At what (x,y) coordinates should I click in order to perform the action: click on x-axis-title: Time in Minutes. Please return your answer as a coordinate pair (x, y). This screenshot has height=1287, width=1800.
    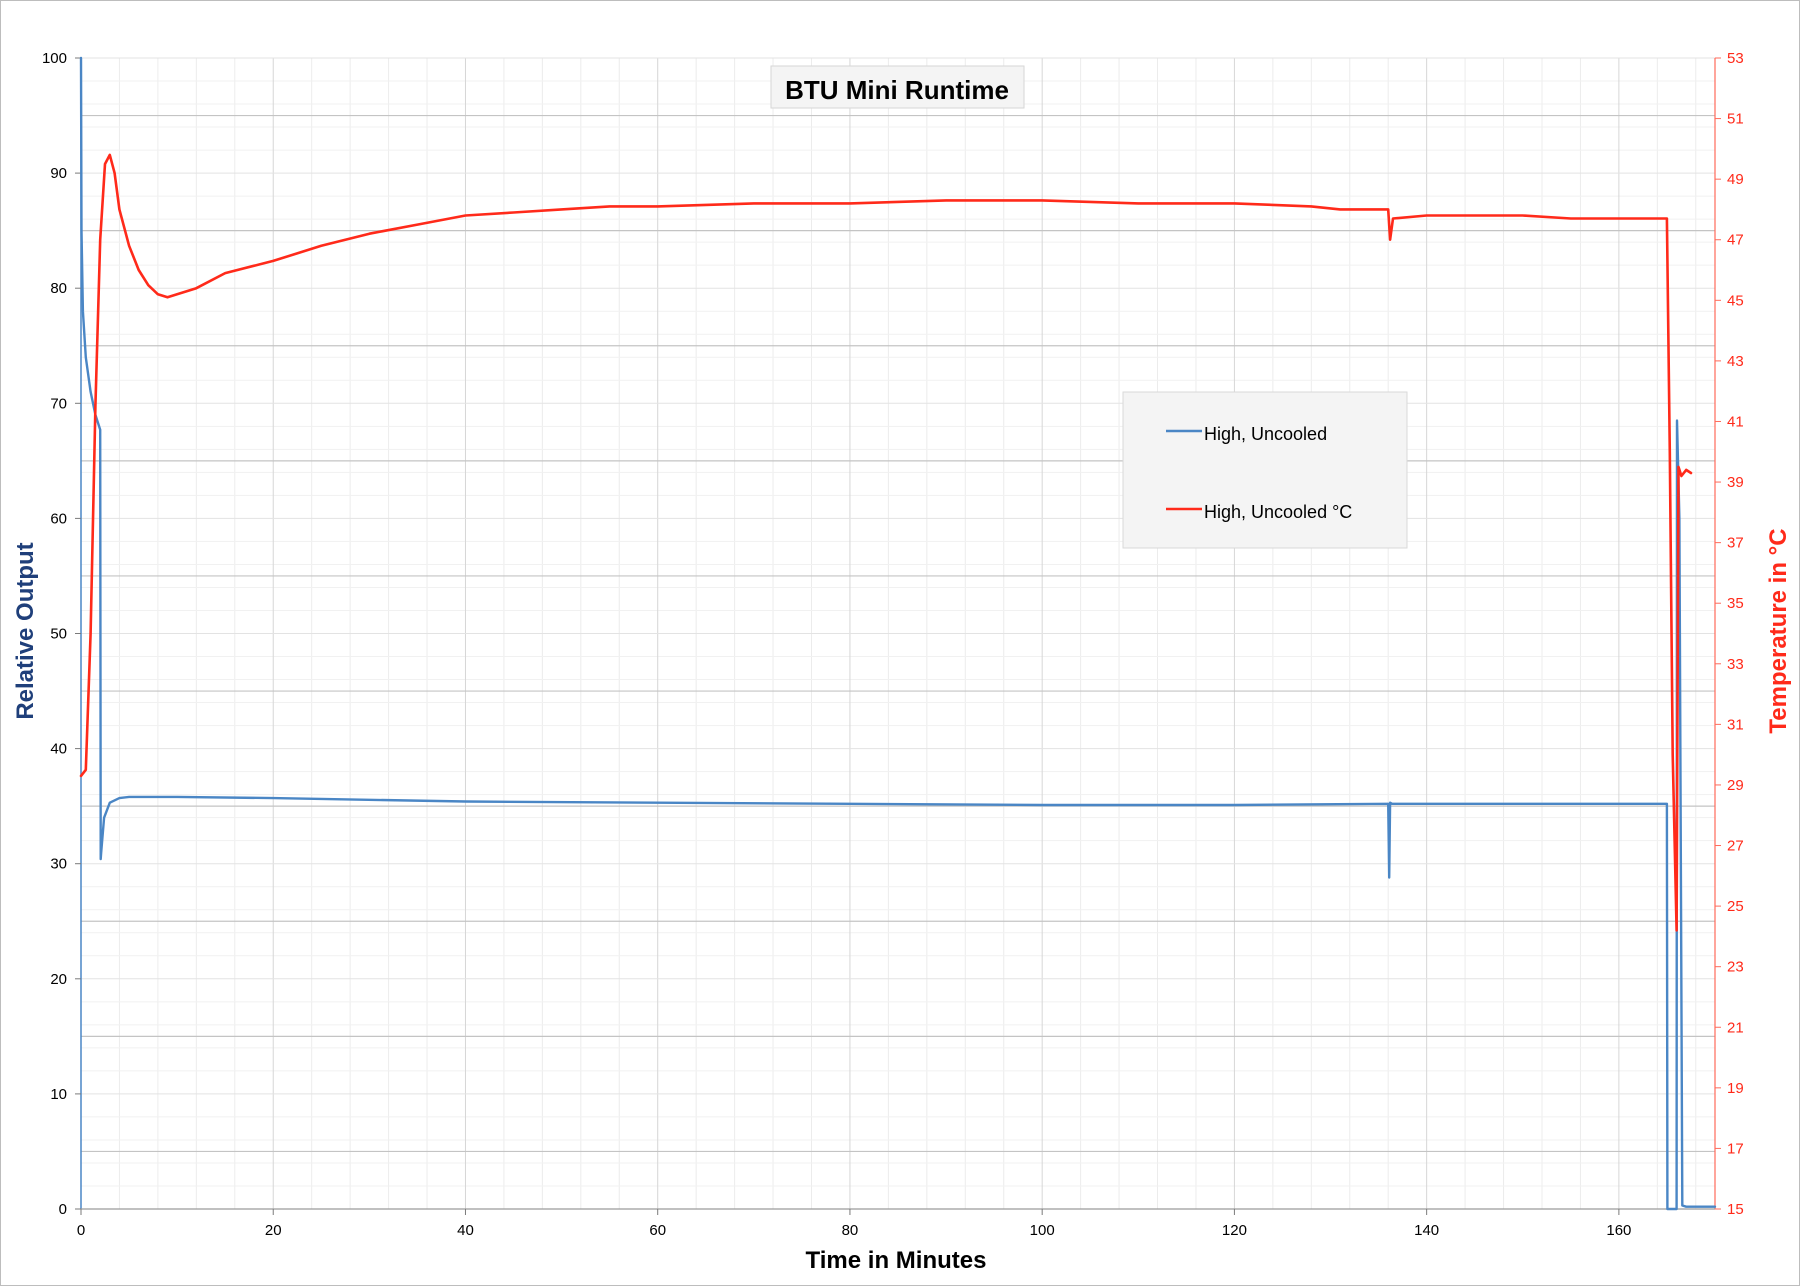
    Looking at the image, I should click on (896, 1260).